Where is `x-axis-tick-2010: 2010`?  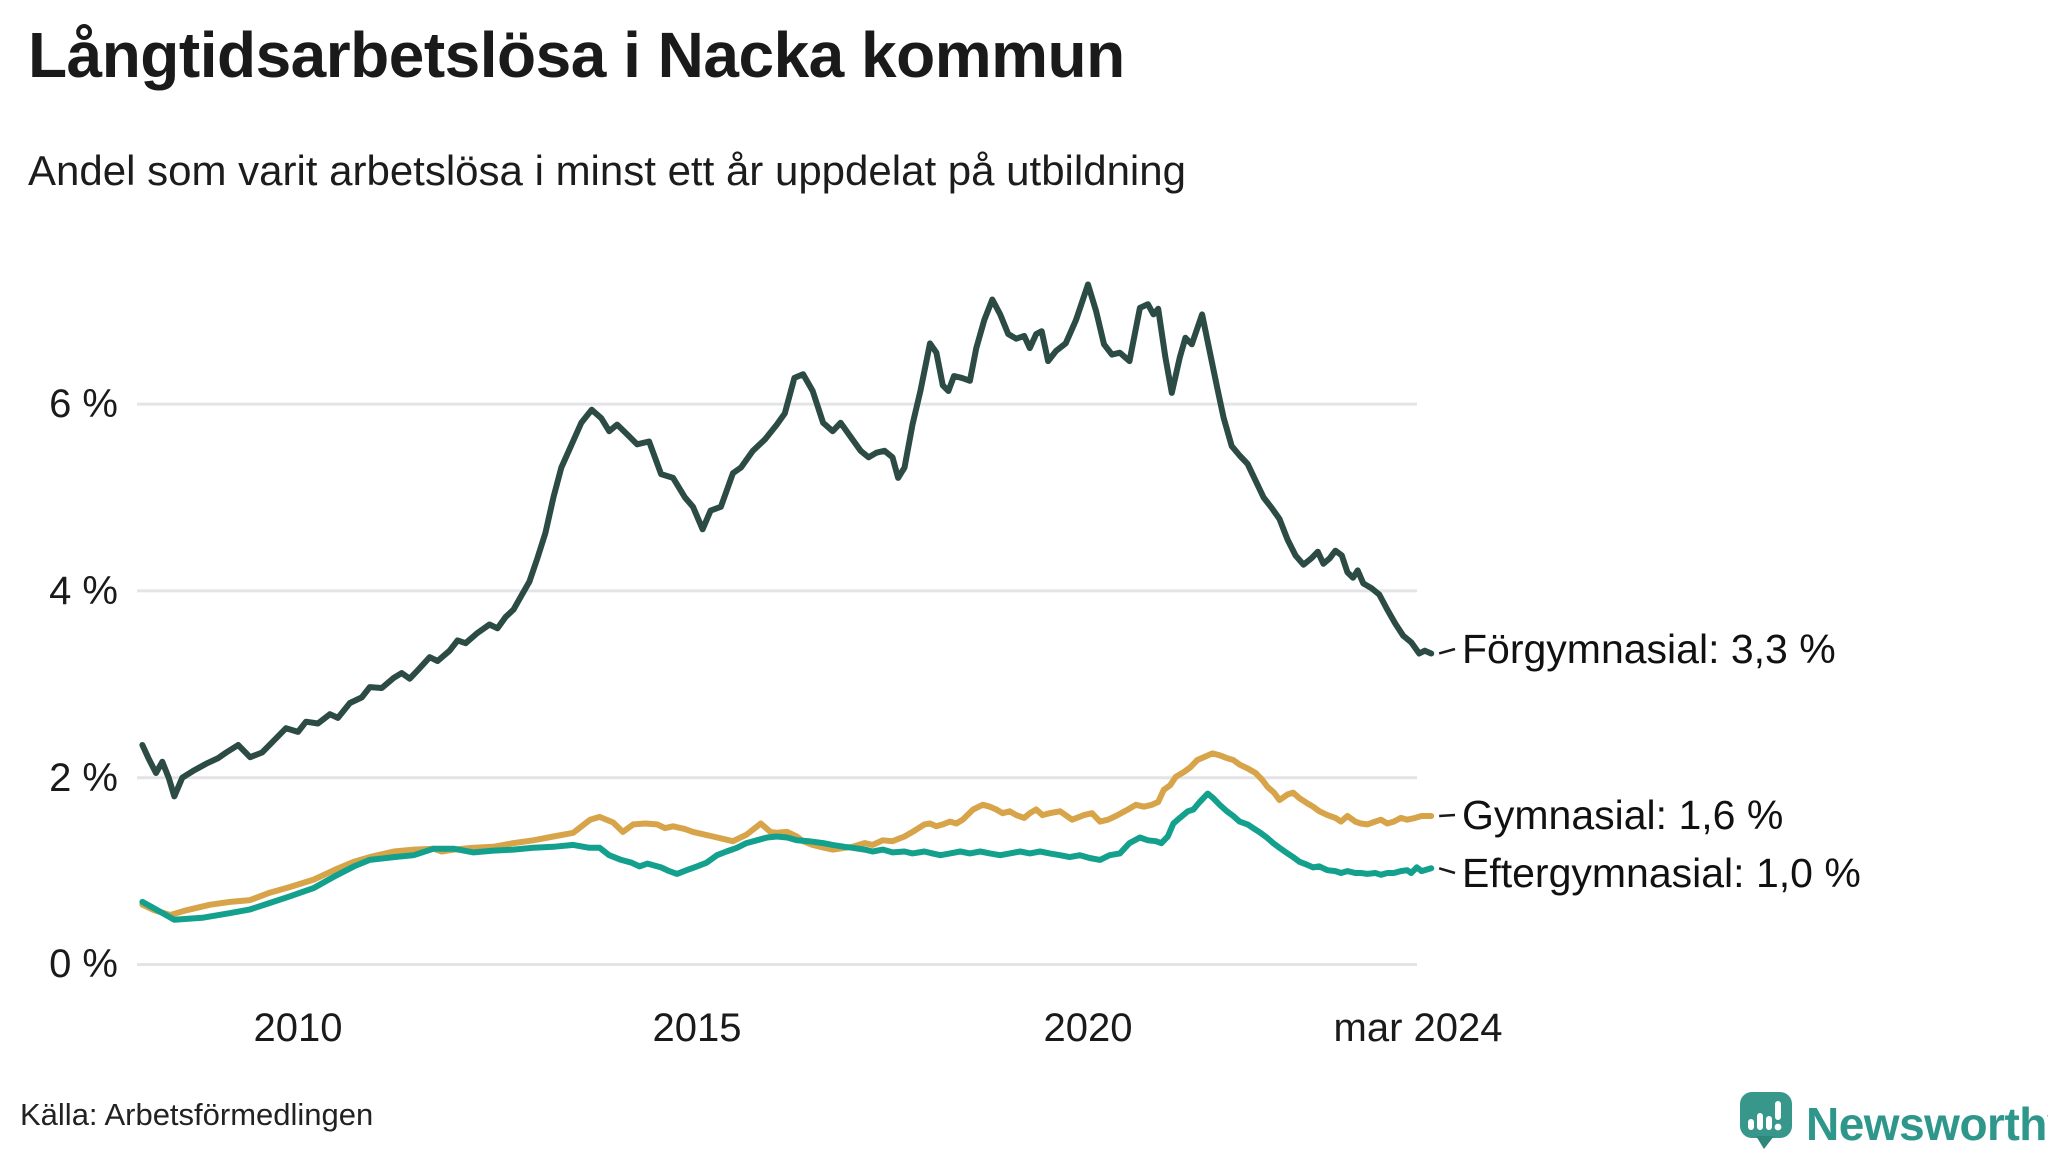
x-axis-tick-2010: 2010 is located at coordinates (298, 1028).